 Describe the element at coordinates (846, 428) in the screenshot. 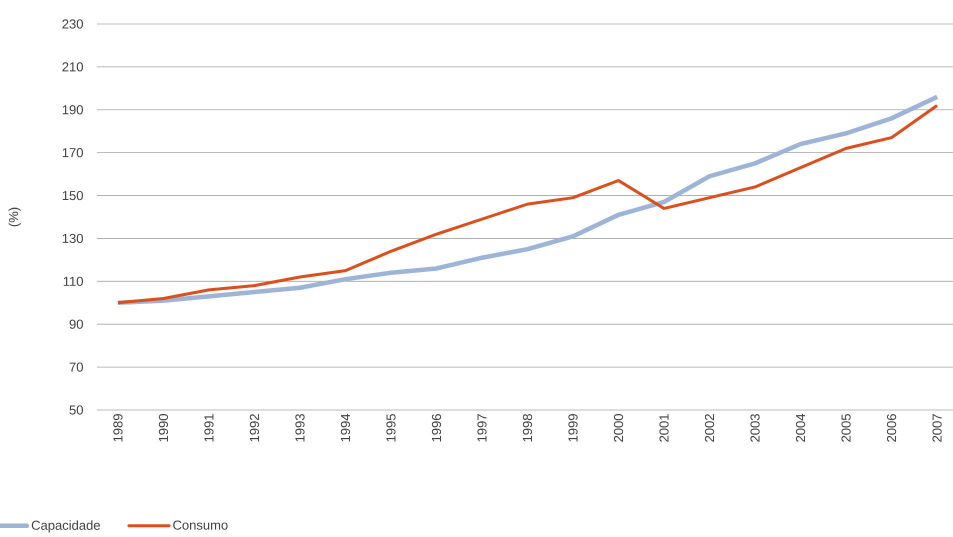

I see `x-tick-label: 2005` at that location.